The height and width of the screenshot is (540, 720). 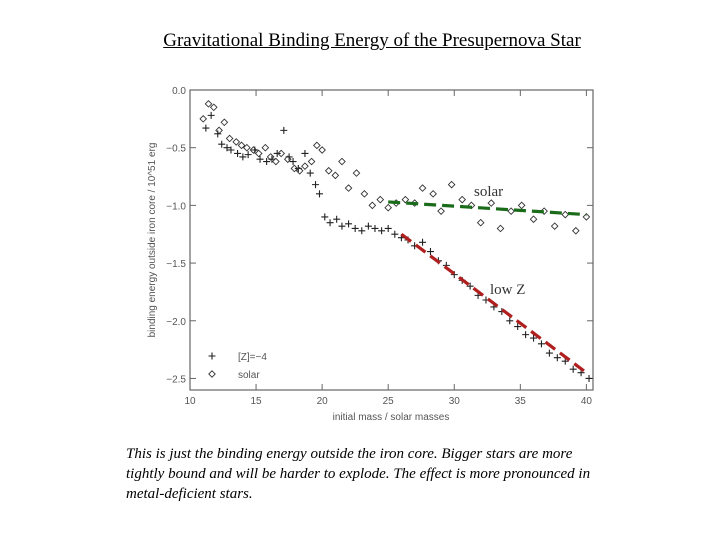 What do you see at coordinates (487, 208) in the screenshot?
I see `trend-line-solar` at bounding box center [487, 208].